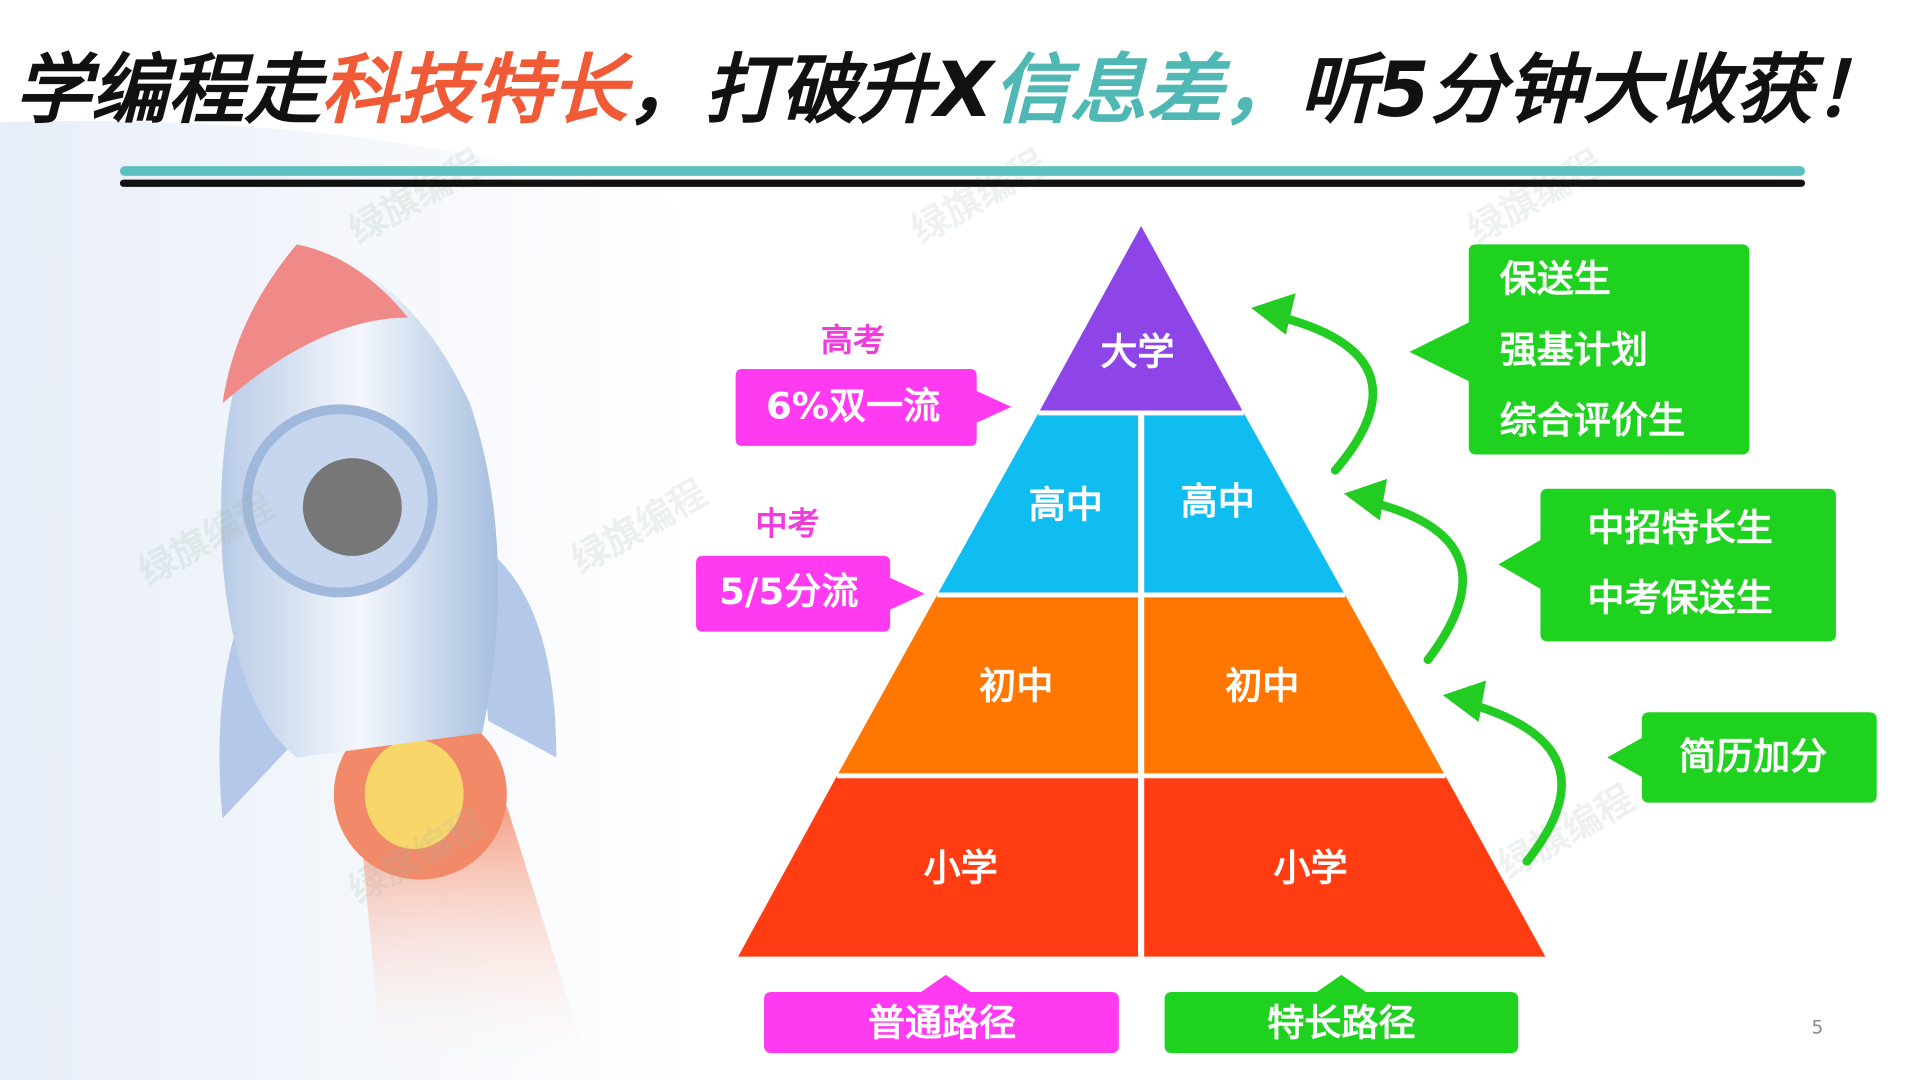  Describe the element at coordinates (853, 340) in the screenshot. I see `callout-heading: 高考` at that location.